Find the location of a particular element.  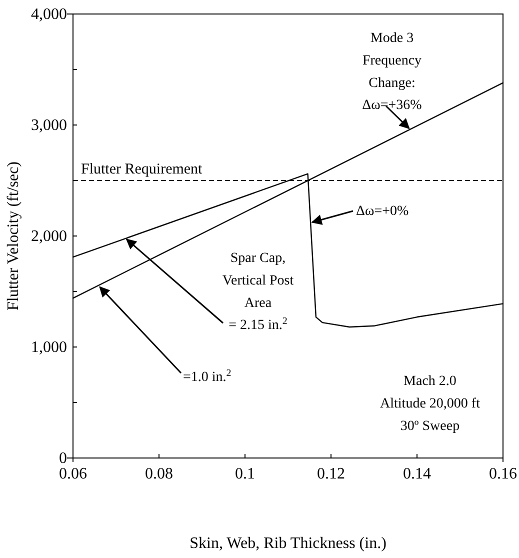

y-tick-label: 4,000 is located at coordinates (49, 15).